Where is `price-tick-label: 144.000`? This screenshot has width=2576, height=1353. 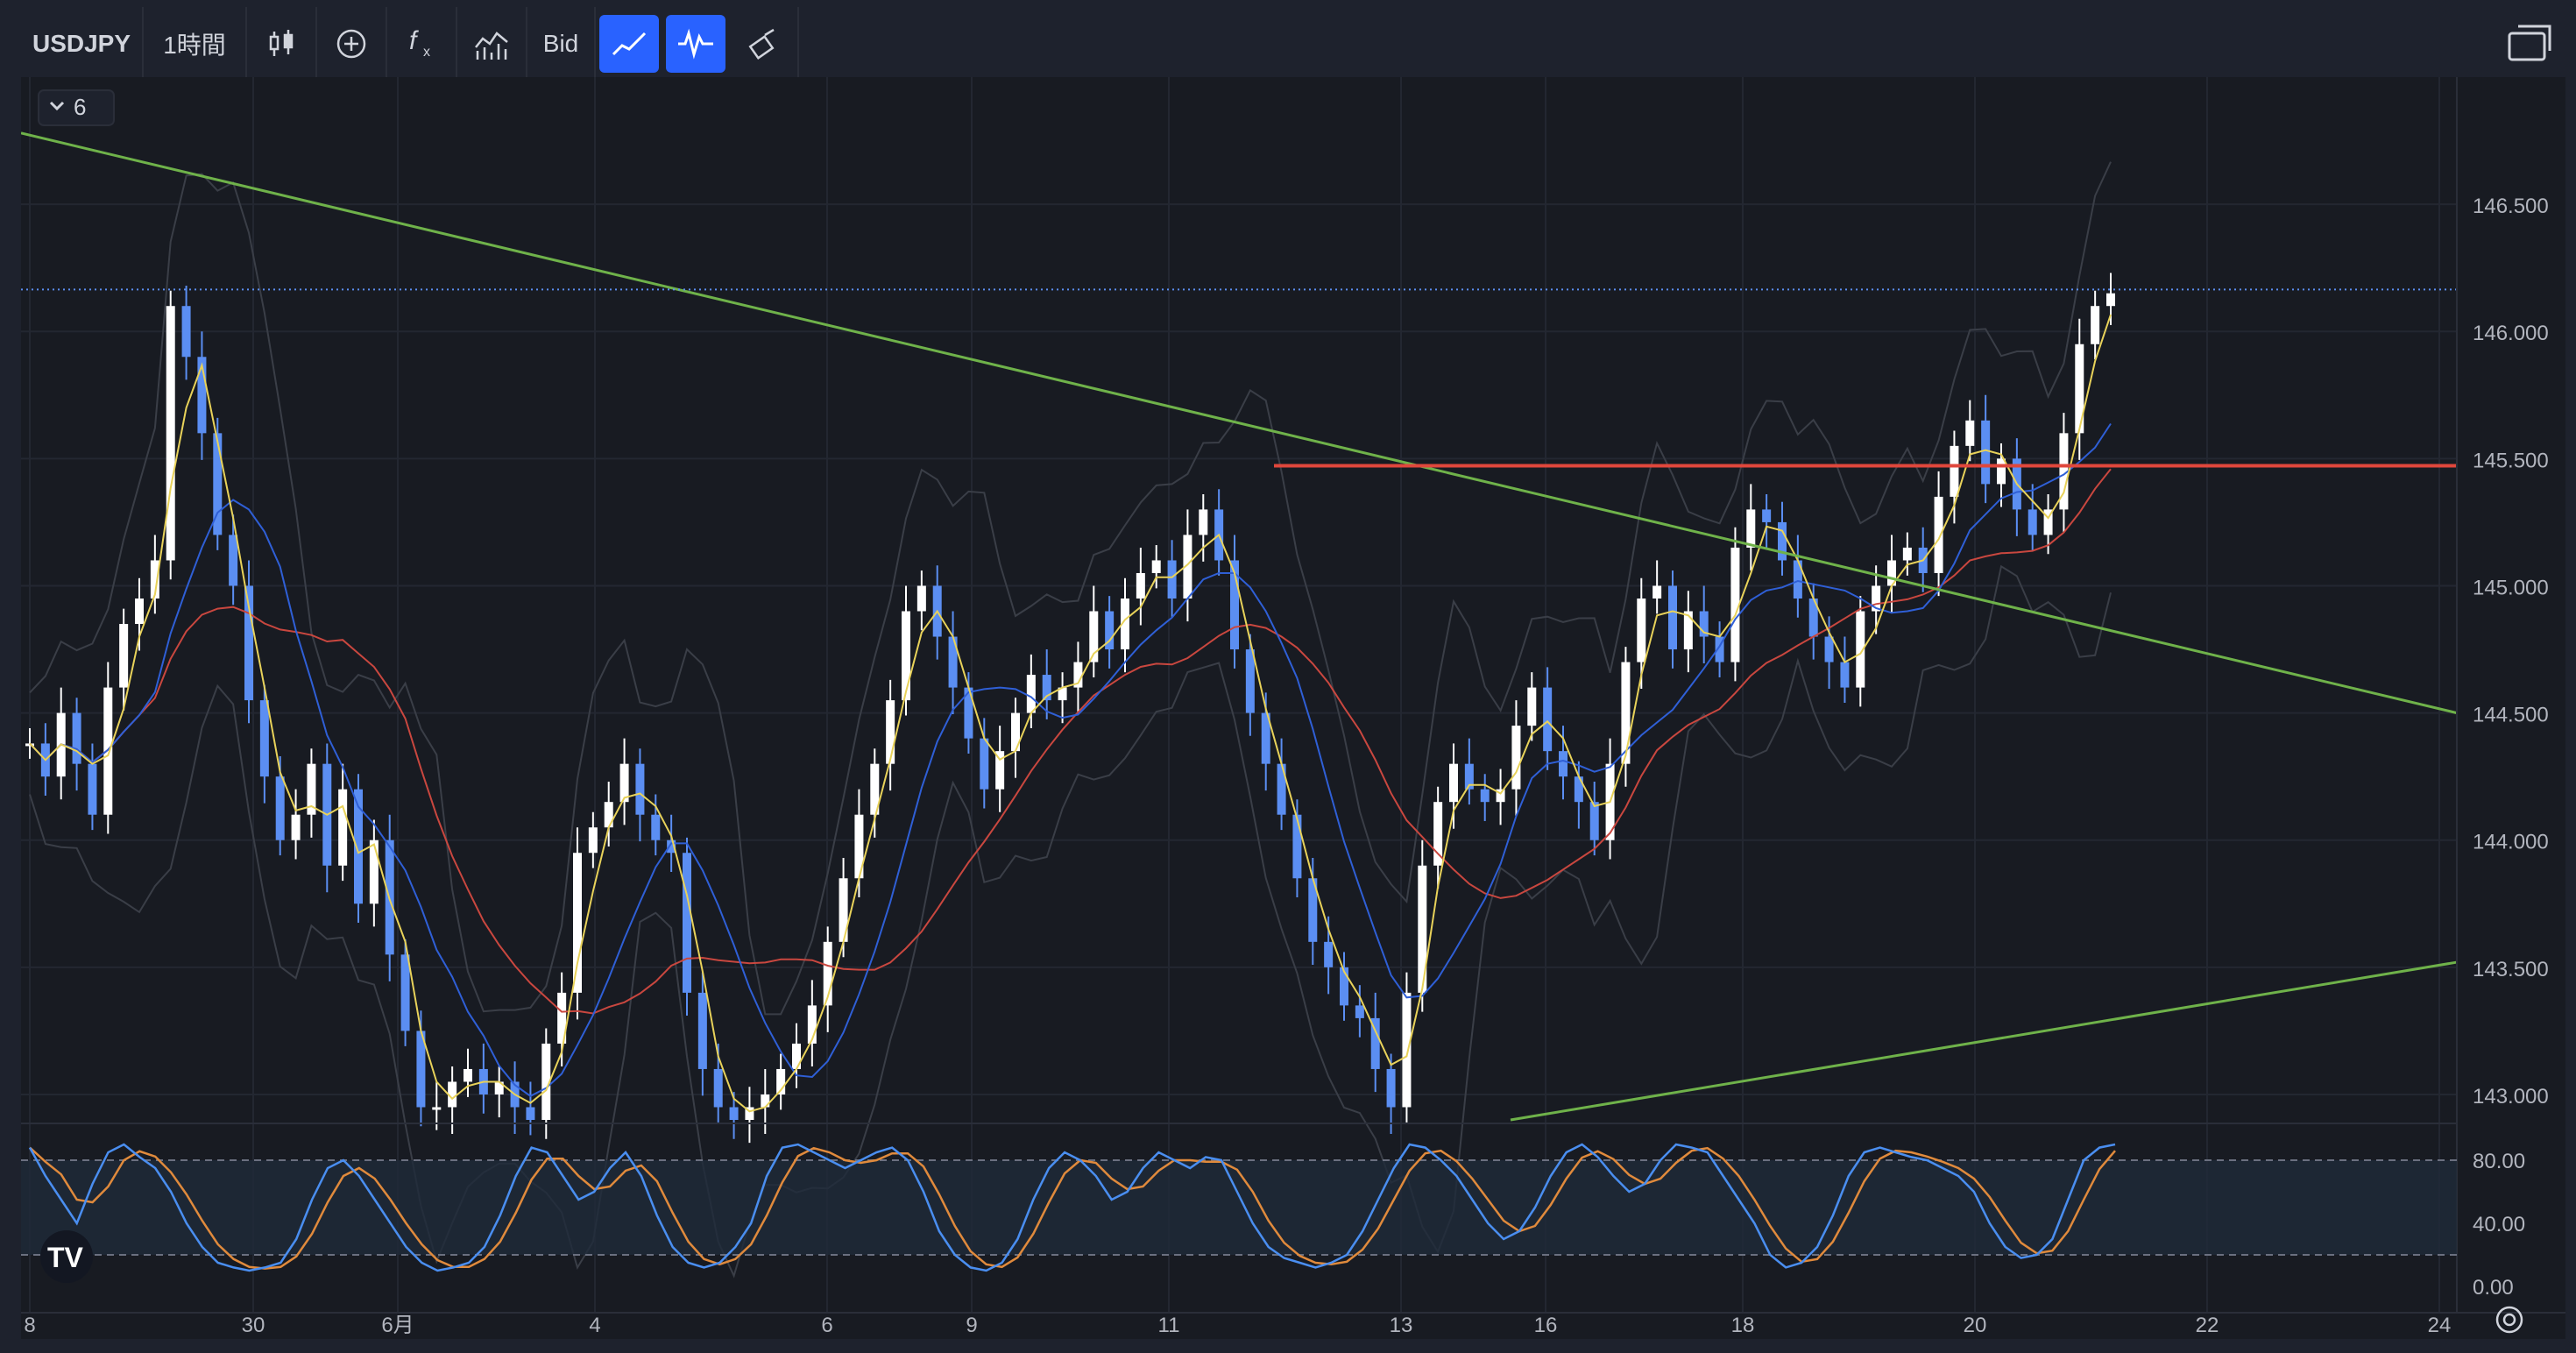
price-tick-label: 144.000 is located at coordinates (2511, 842).